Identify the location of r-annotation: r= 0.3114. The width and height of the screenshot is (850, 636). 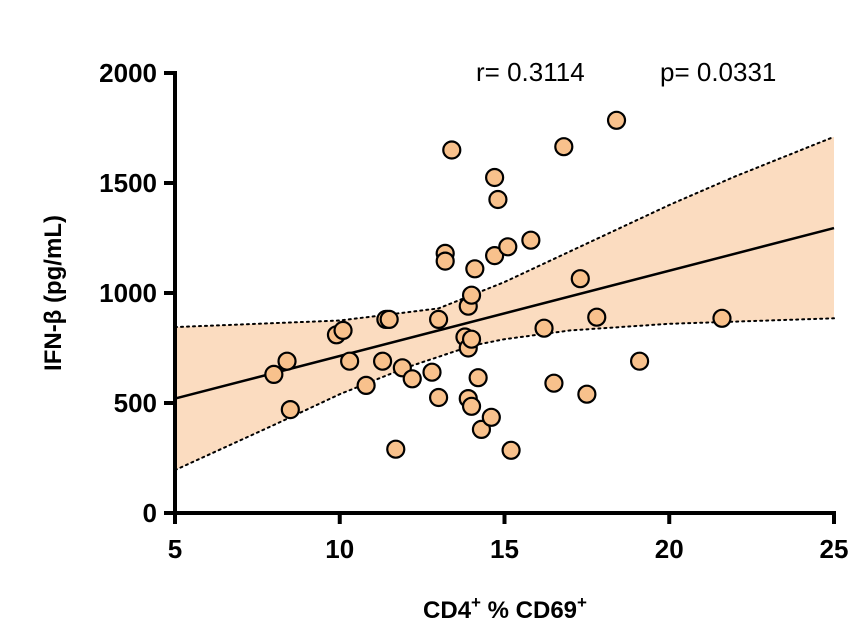
(530, 72).